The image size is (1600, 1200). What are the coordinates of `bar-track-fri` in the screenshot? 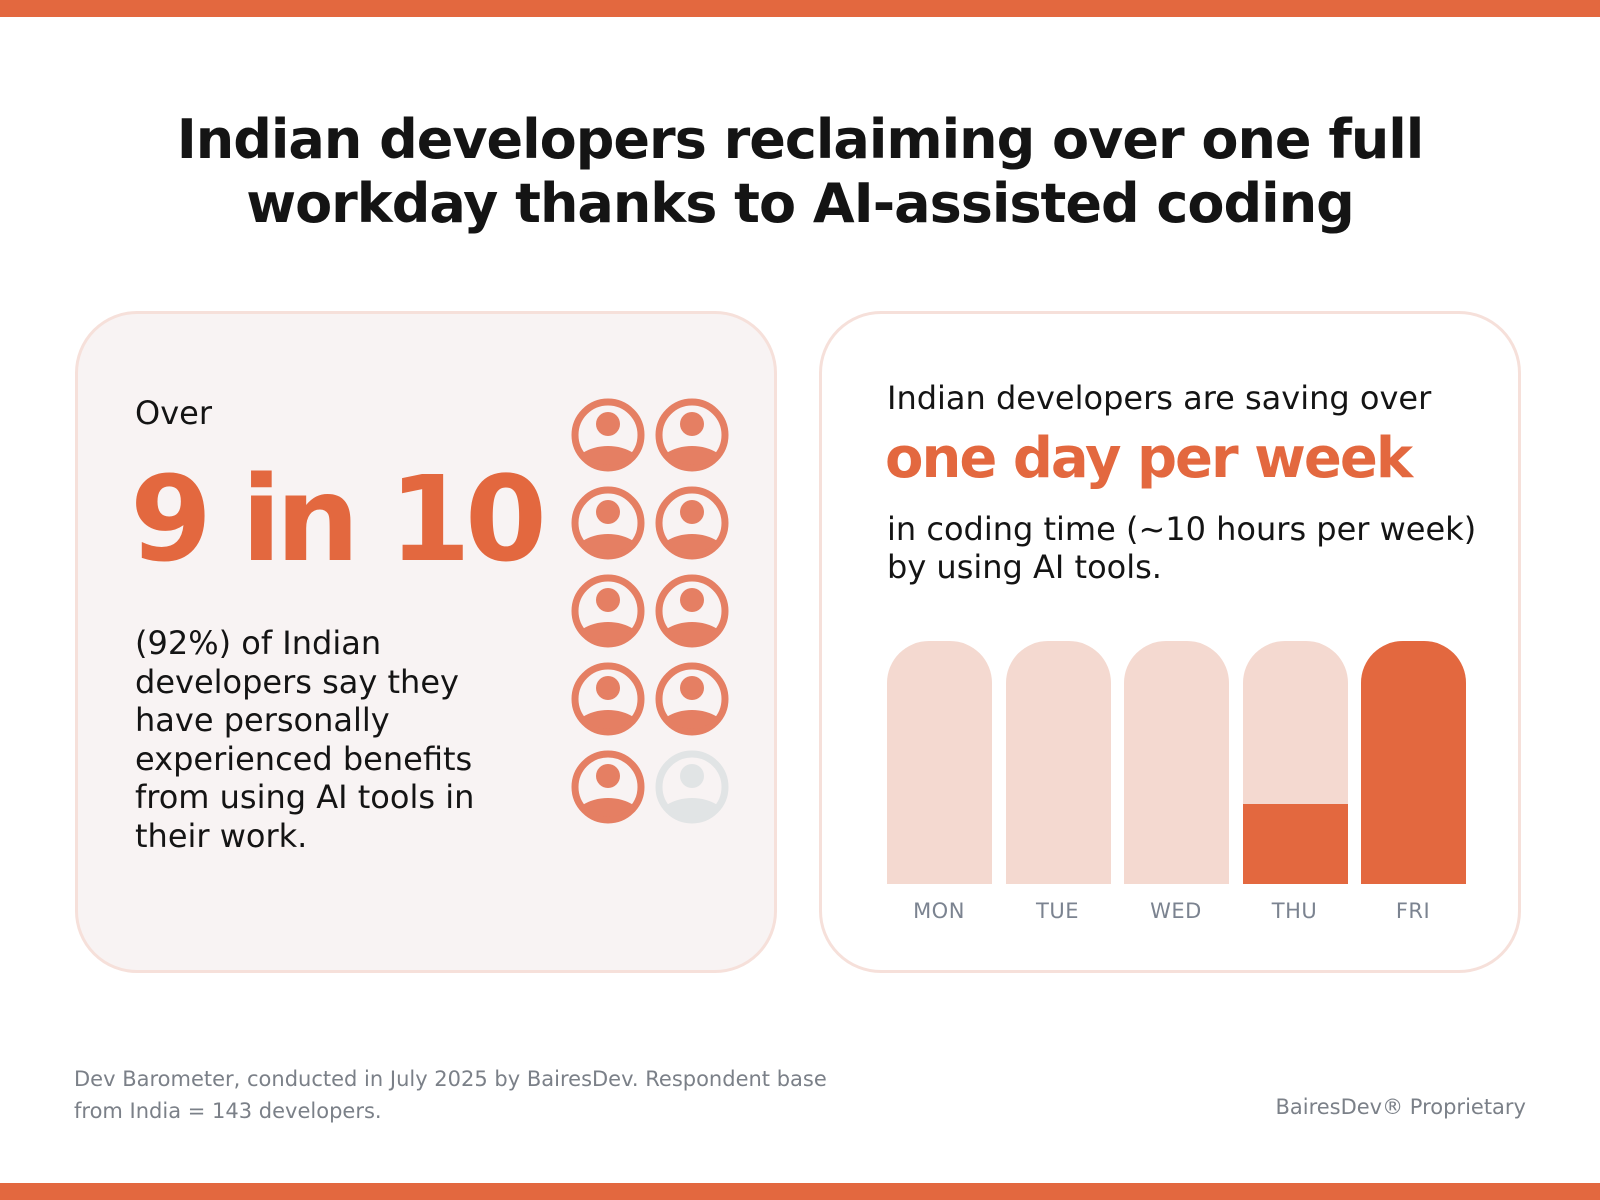 It's located at (1413, 762).